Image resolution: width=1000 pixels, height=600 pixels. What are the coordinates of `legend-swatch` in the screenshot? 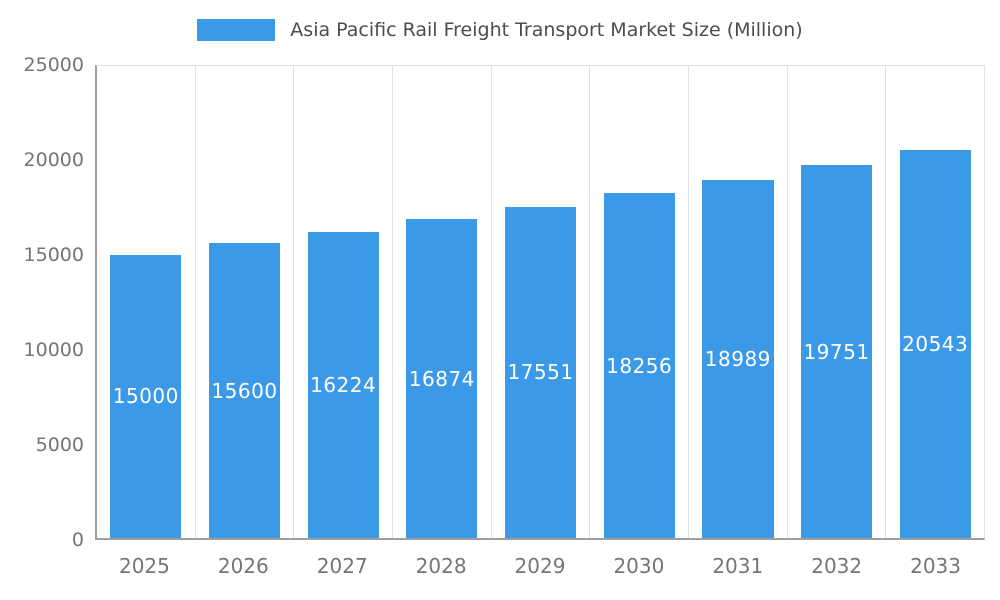 It's located at (236, 30).